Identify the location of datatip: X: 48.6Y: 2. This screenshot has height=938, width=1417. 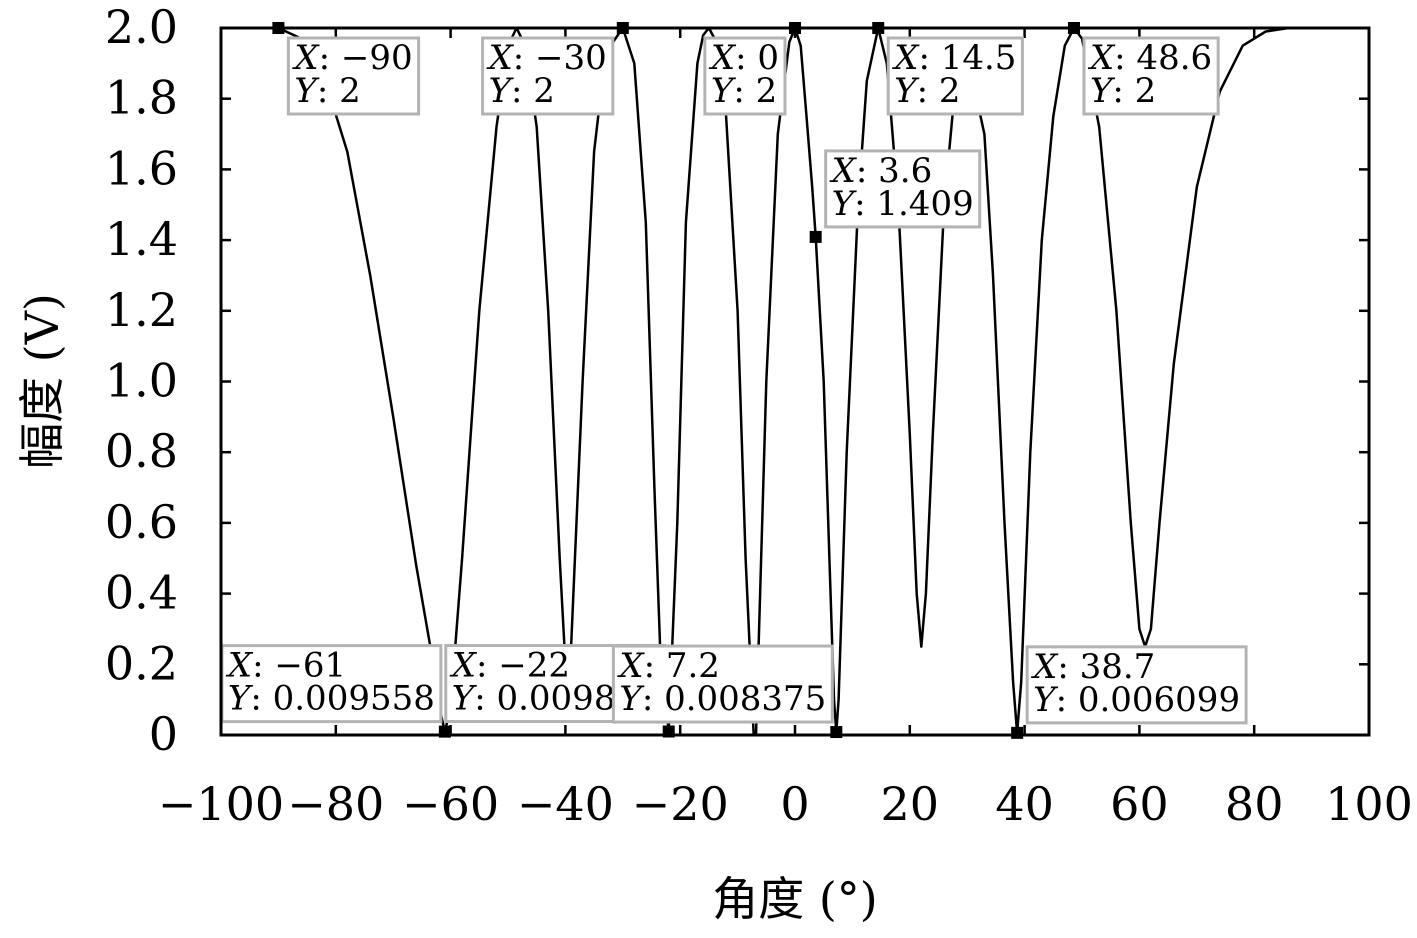
(1151, 76).